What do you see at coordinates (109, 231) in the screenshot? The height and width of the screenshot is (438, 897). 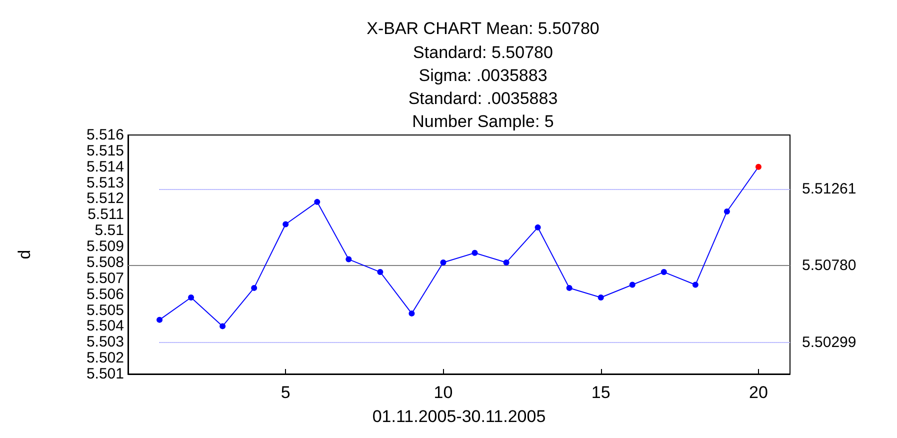 I see `y-tick-label: 5.51` at bounding box center [109, 231].